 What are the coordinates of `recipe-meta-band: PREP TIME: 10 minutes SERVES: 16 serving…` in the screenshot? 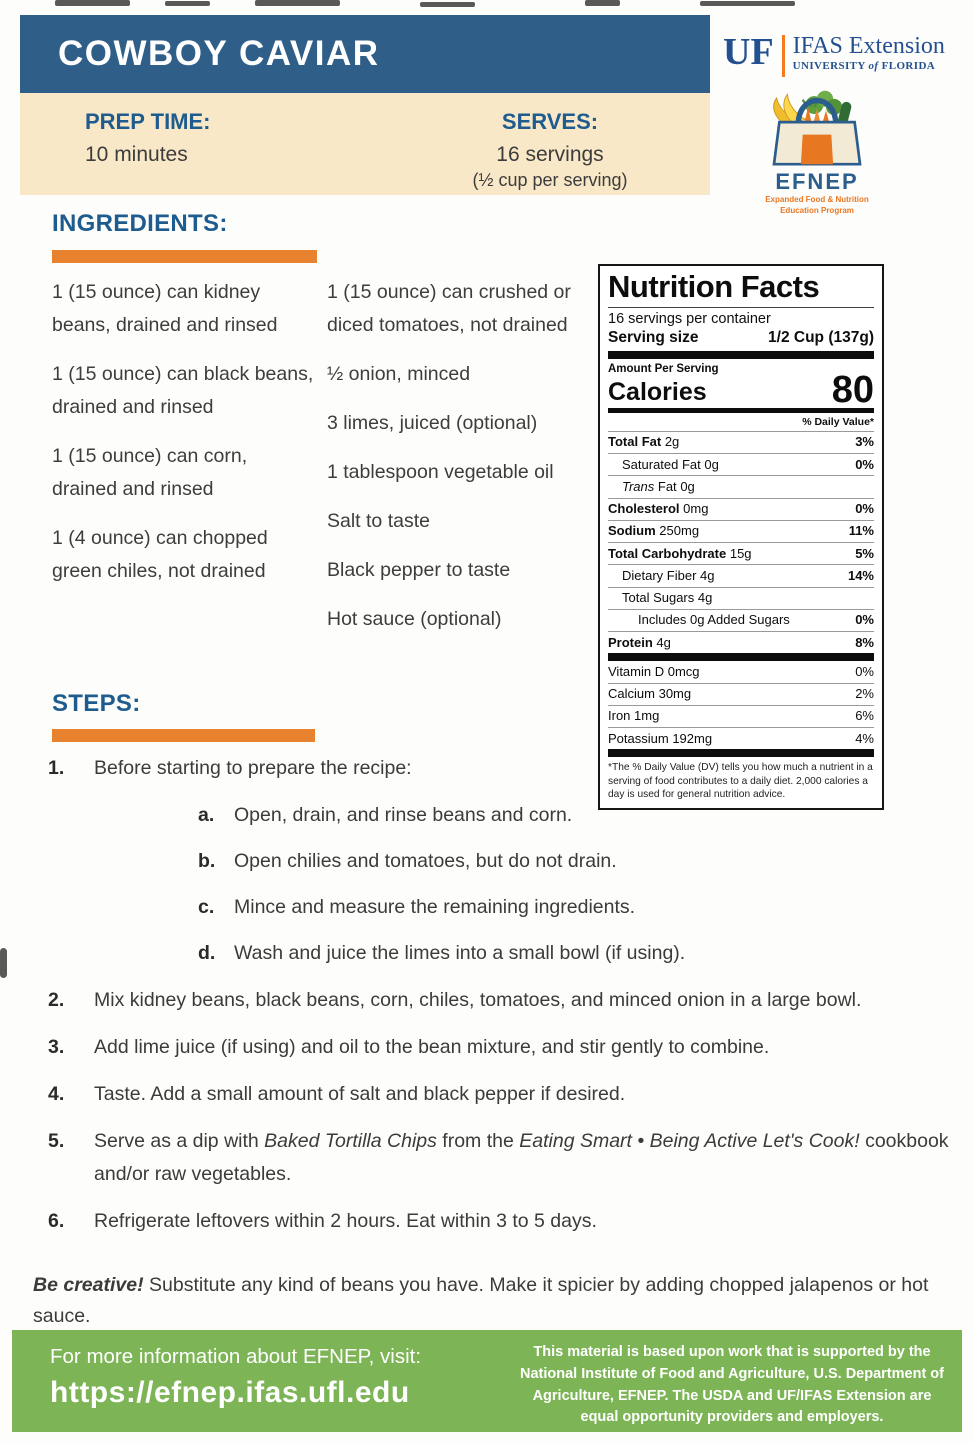 It's located at (365, 144).